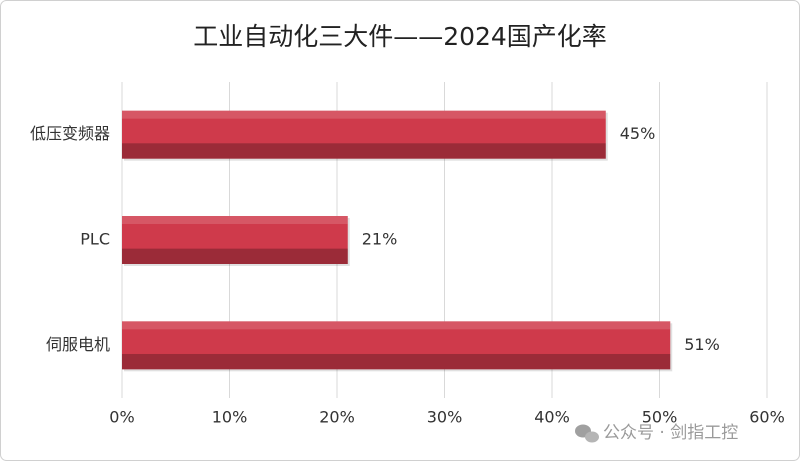 Image resolution: width=800 pixels, height=461 pixels. Describe the element at coordinates (121, 417) in the screenshot. I see `x-tick-label: 0%` at that location.